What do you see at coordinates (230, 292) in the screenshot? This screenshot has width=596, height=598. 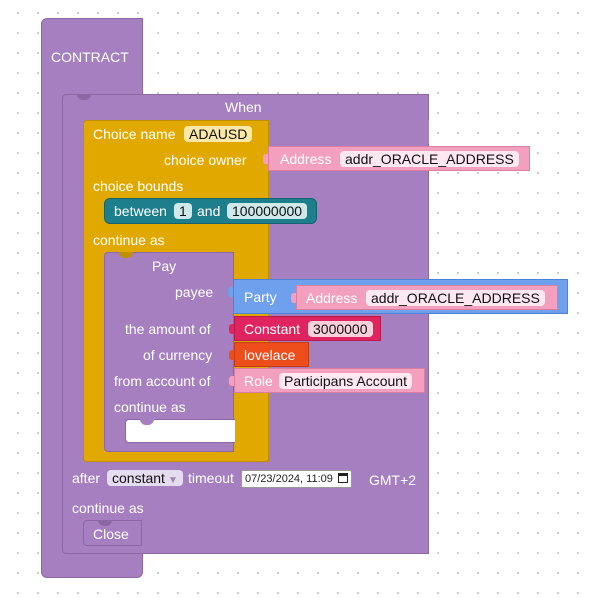 I see `payee-party-tab` at bounding box center [230, 292].